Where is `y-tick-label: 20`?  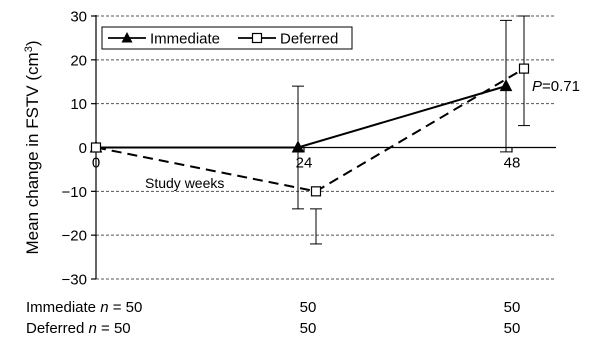 y-tick-label: 20 is located at coordinates (78, 60).